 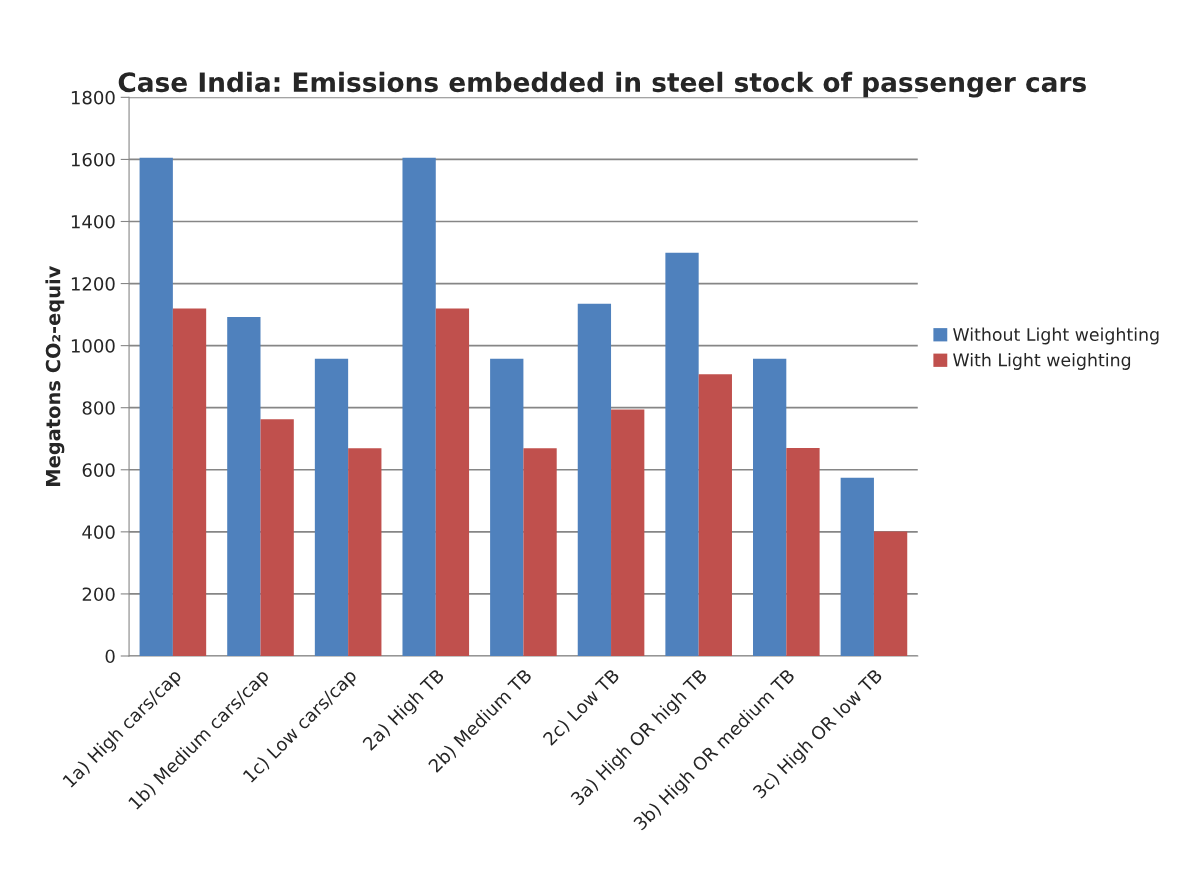 What do you see at coordinates (98, 470) in the screenshot?
I see `y-tick-label: 600` at bounding box center [98, 470].